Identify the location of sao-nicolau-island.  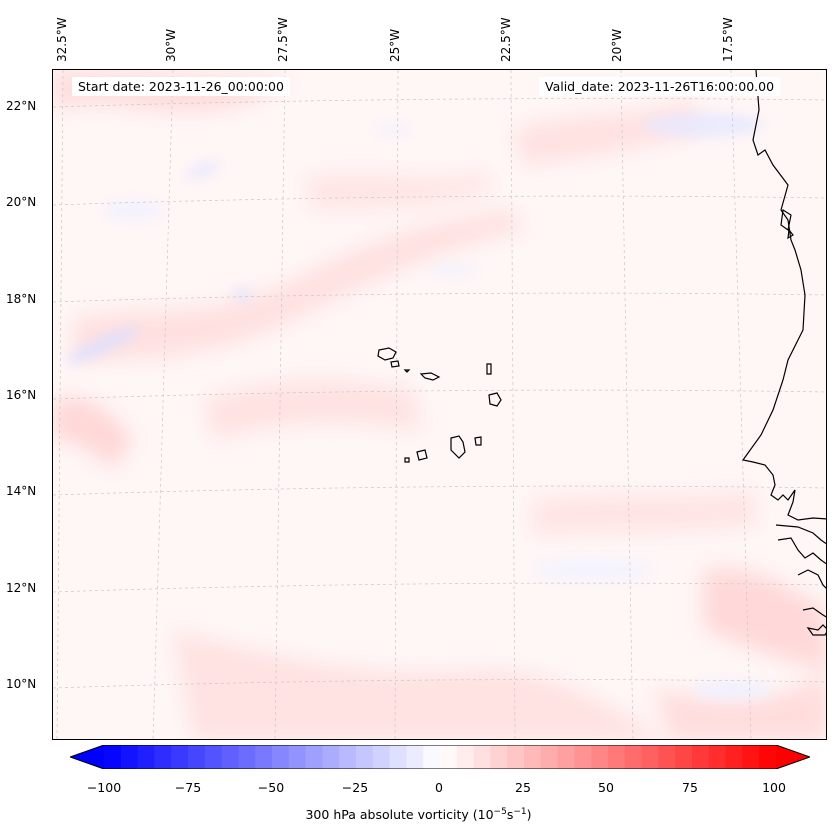
(430, 376).